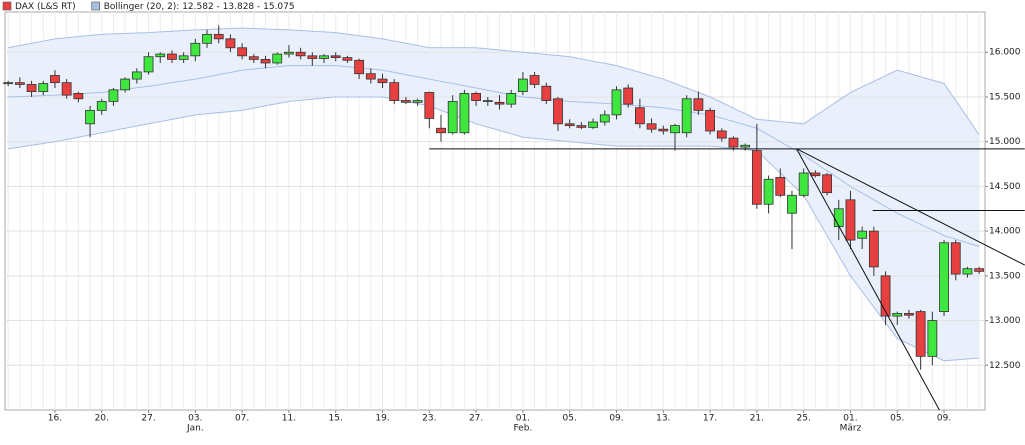 Image resolution: width=1025 pixels, height=445 pixels. I want to click on y-tick-label: 14.500, so click(1005, 187).